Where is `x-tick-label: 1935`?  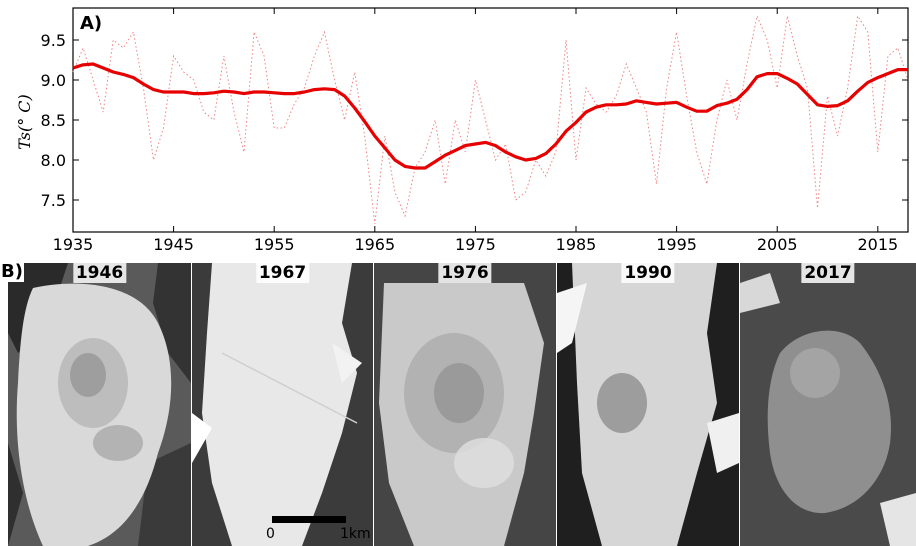
x-tick-label: 1935 is located at coordinates (73, 244).